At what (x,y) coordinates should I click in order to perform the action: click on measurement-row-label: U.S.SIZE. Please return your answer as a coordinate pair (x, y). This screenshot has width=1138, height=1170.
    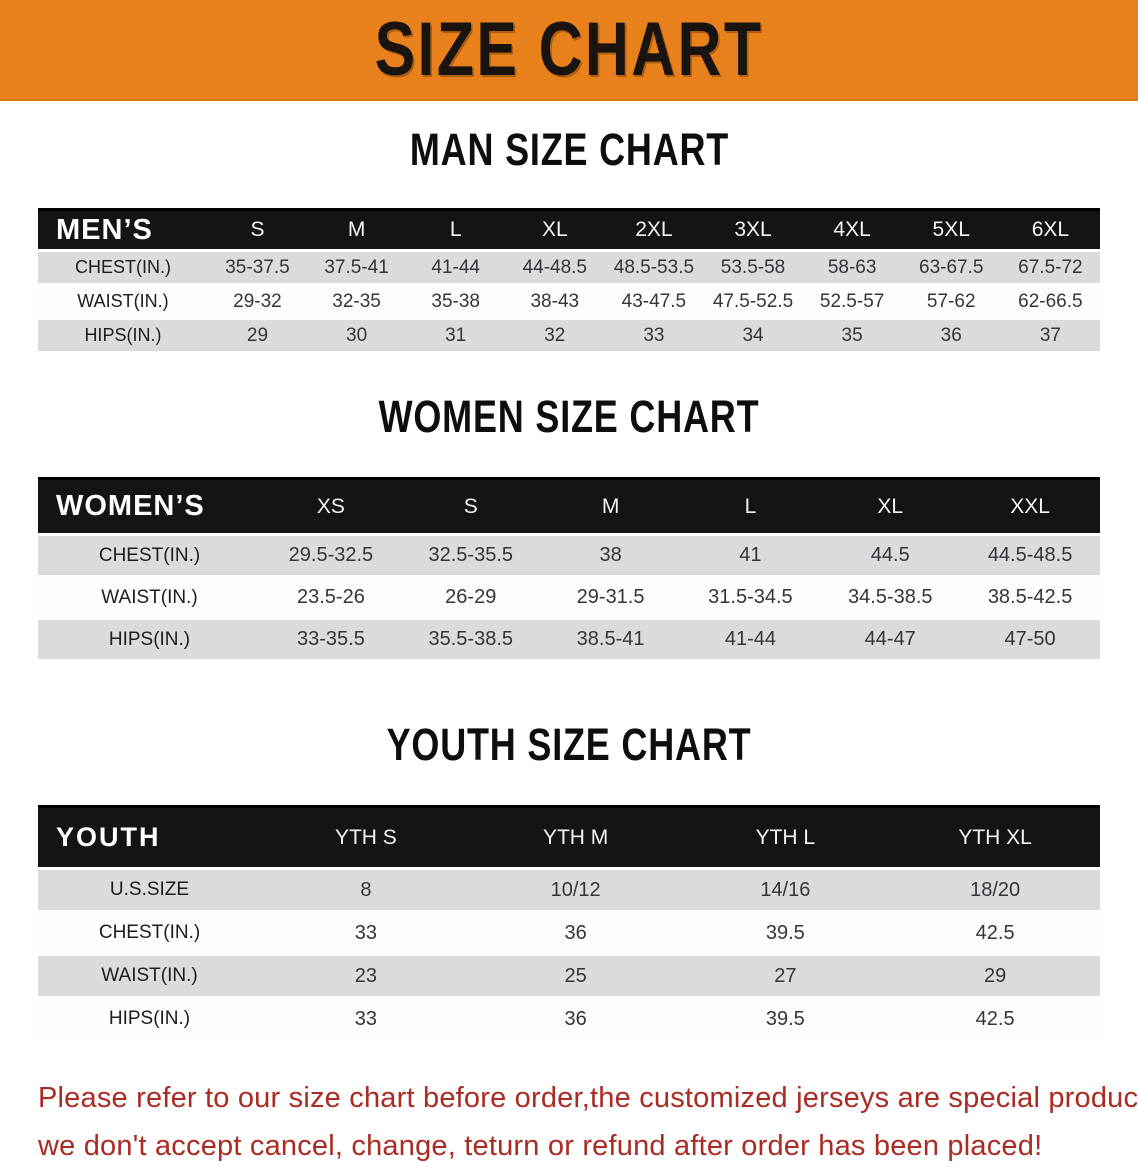
    Looking at the image, I should click on (150, 890).